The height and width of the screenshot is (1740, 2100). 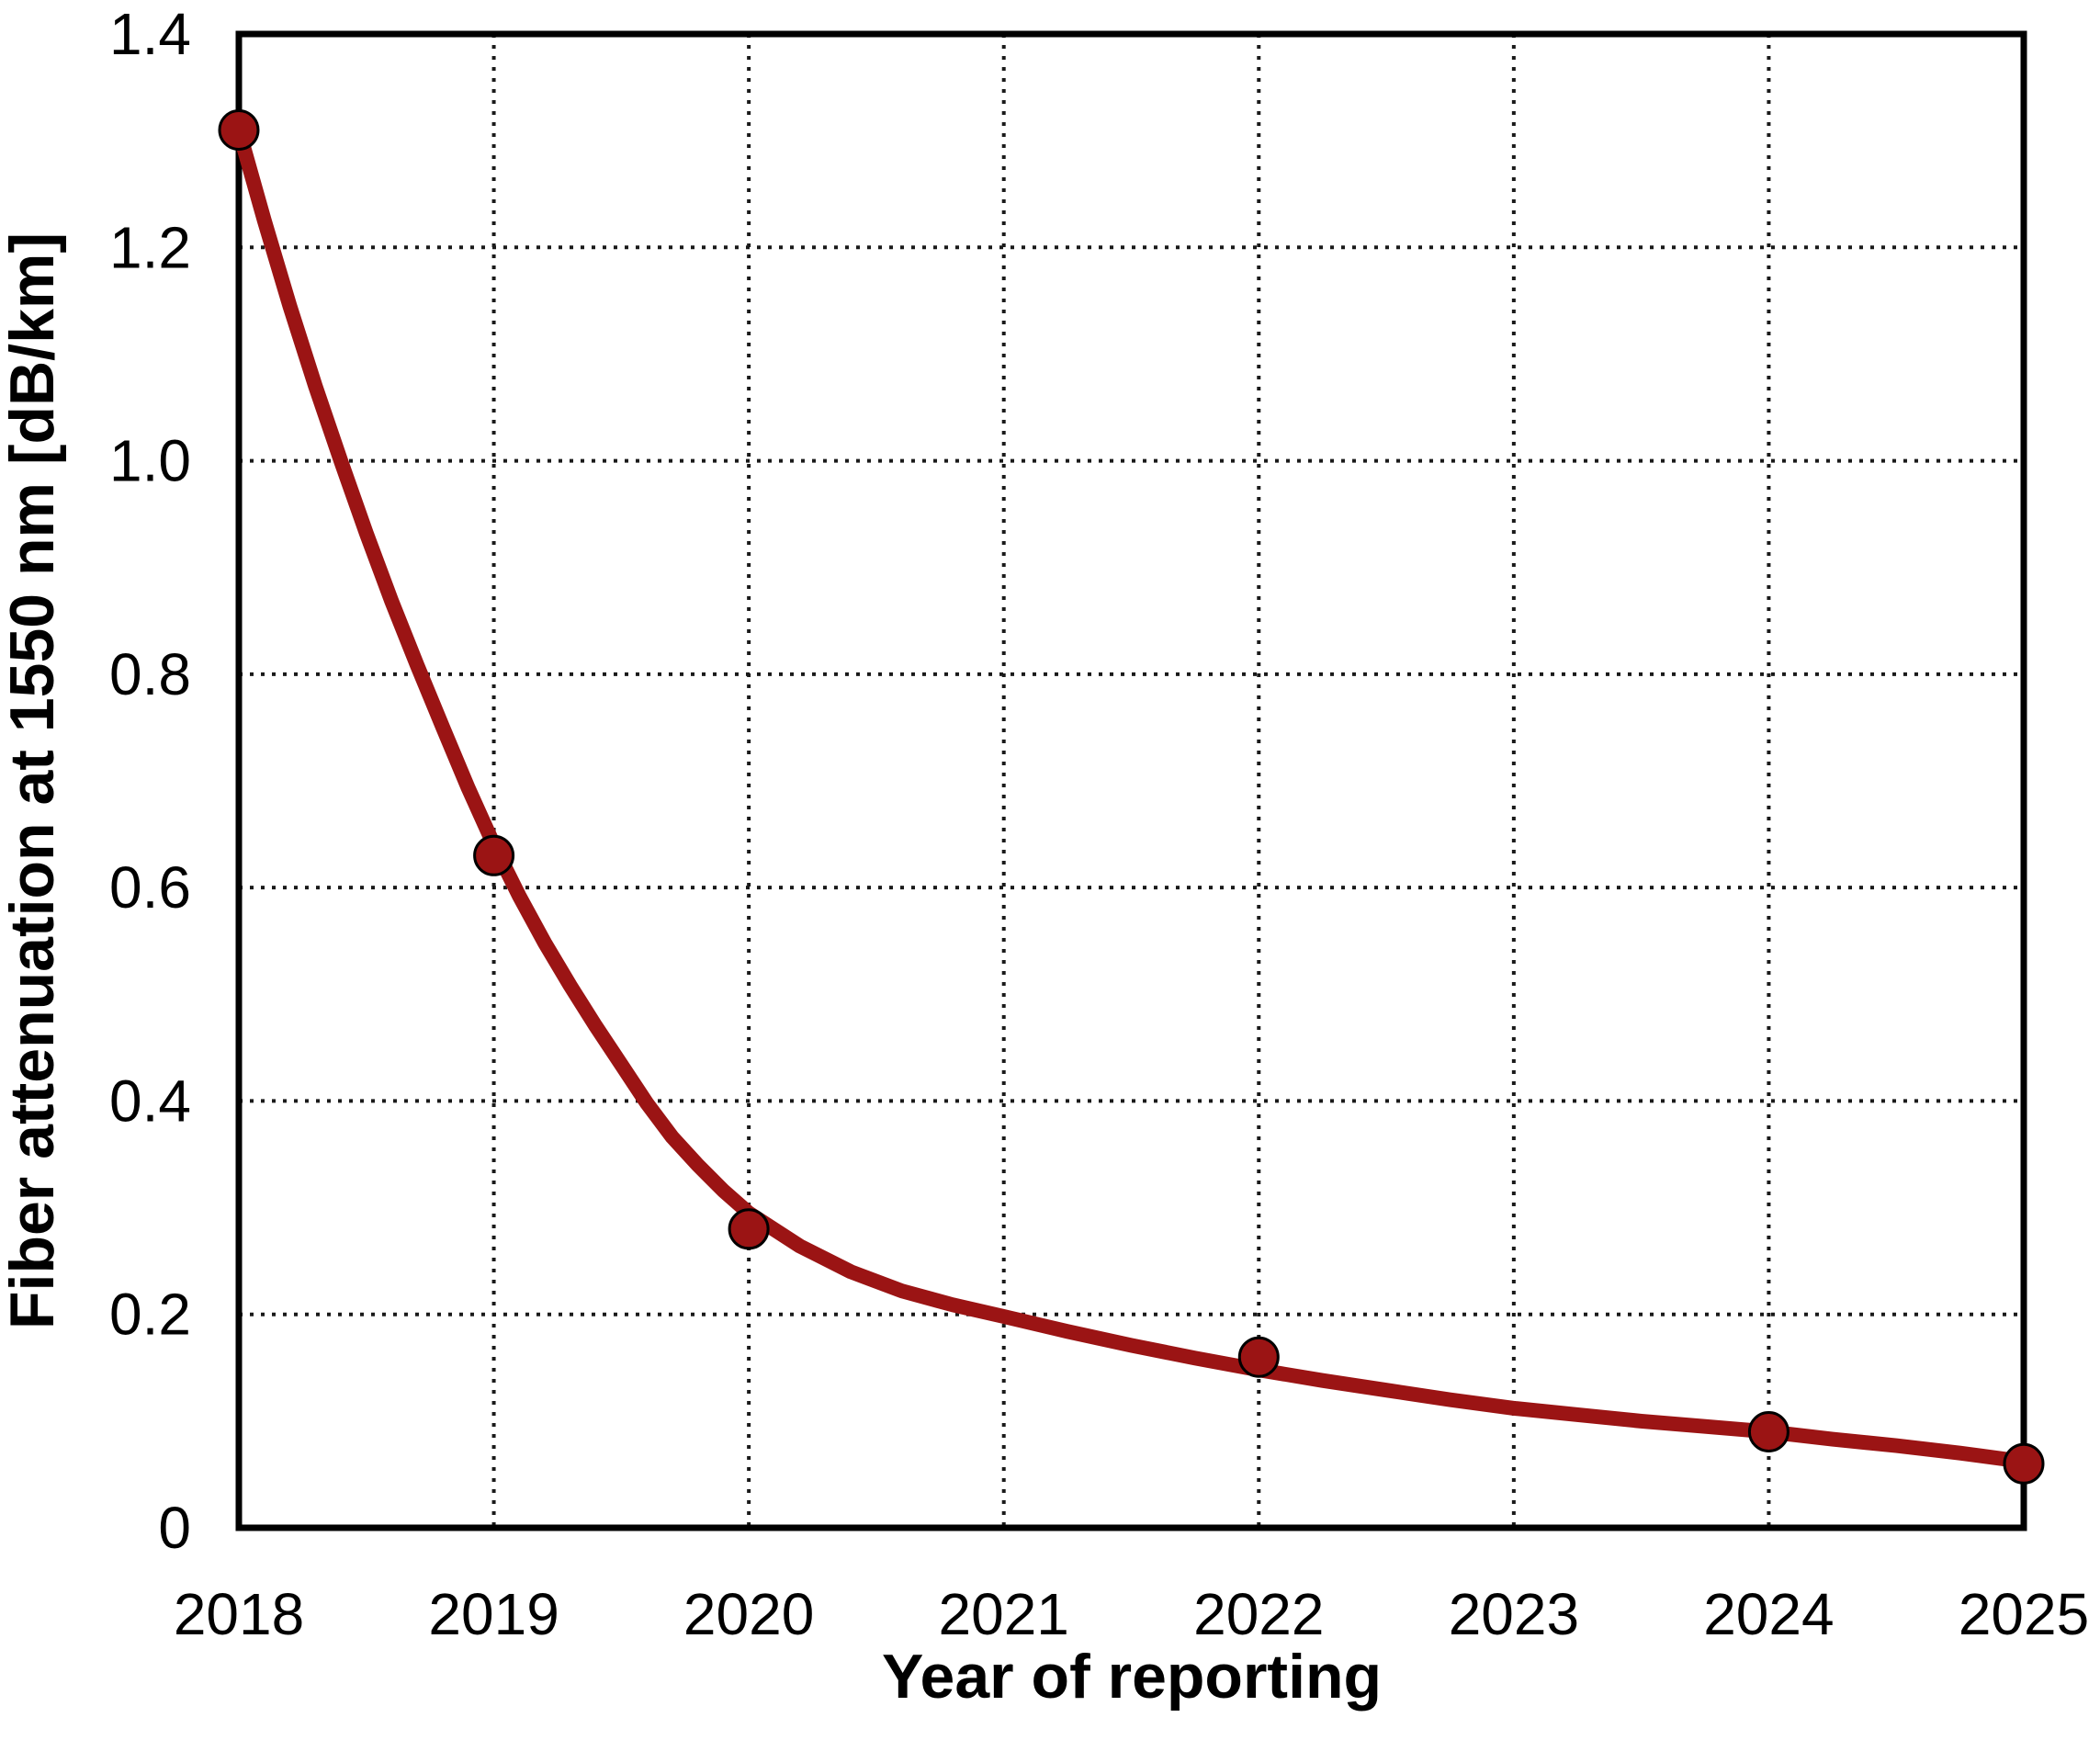 I want to click on y-tick-label: 0, so click(x=174, y=1528).